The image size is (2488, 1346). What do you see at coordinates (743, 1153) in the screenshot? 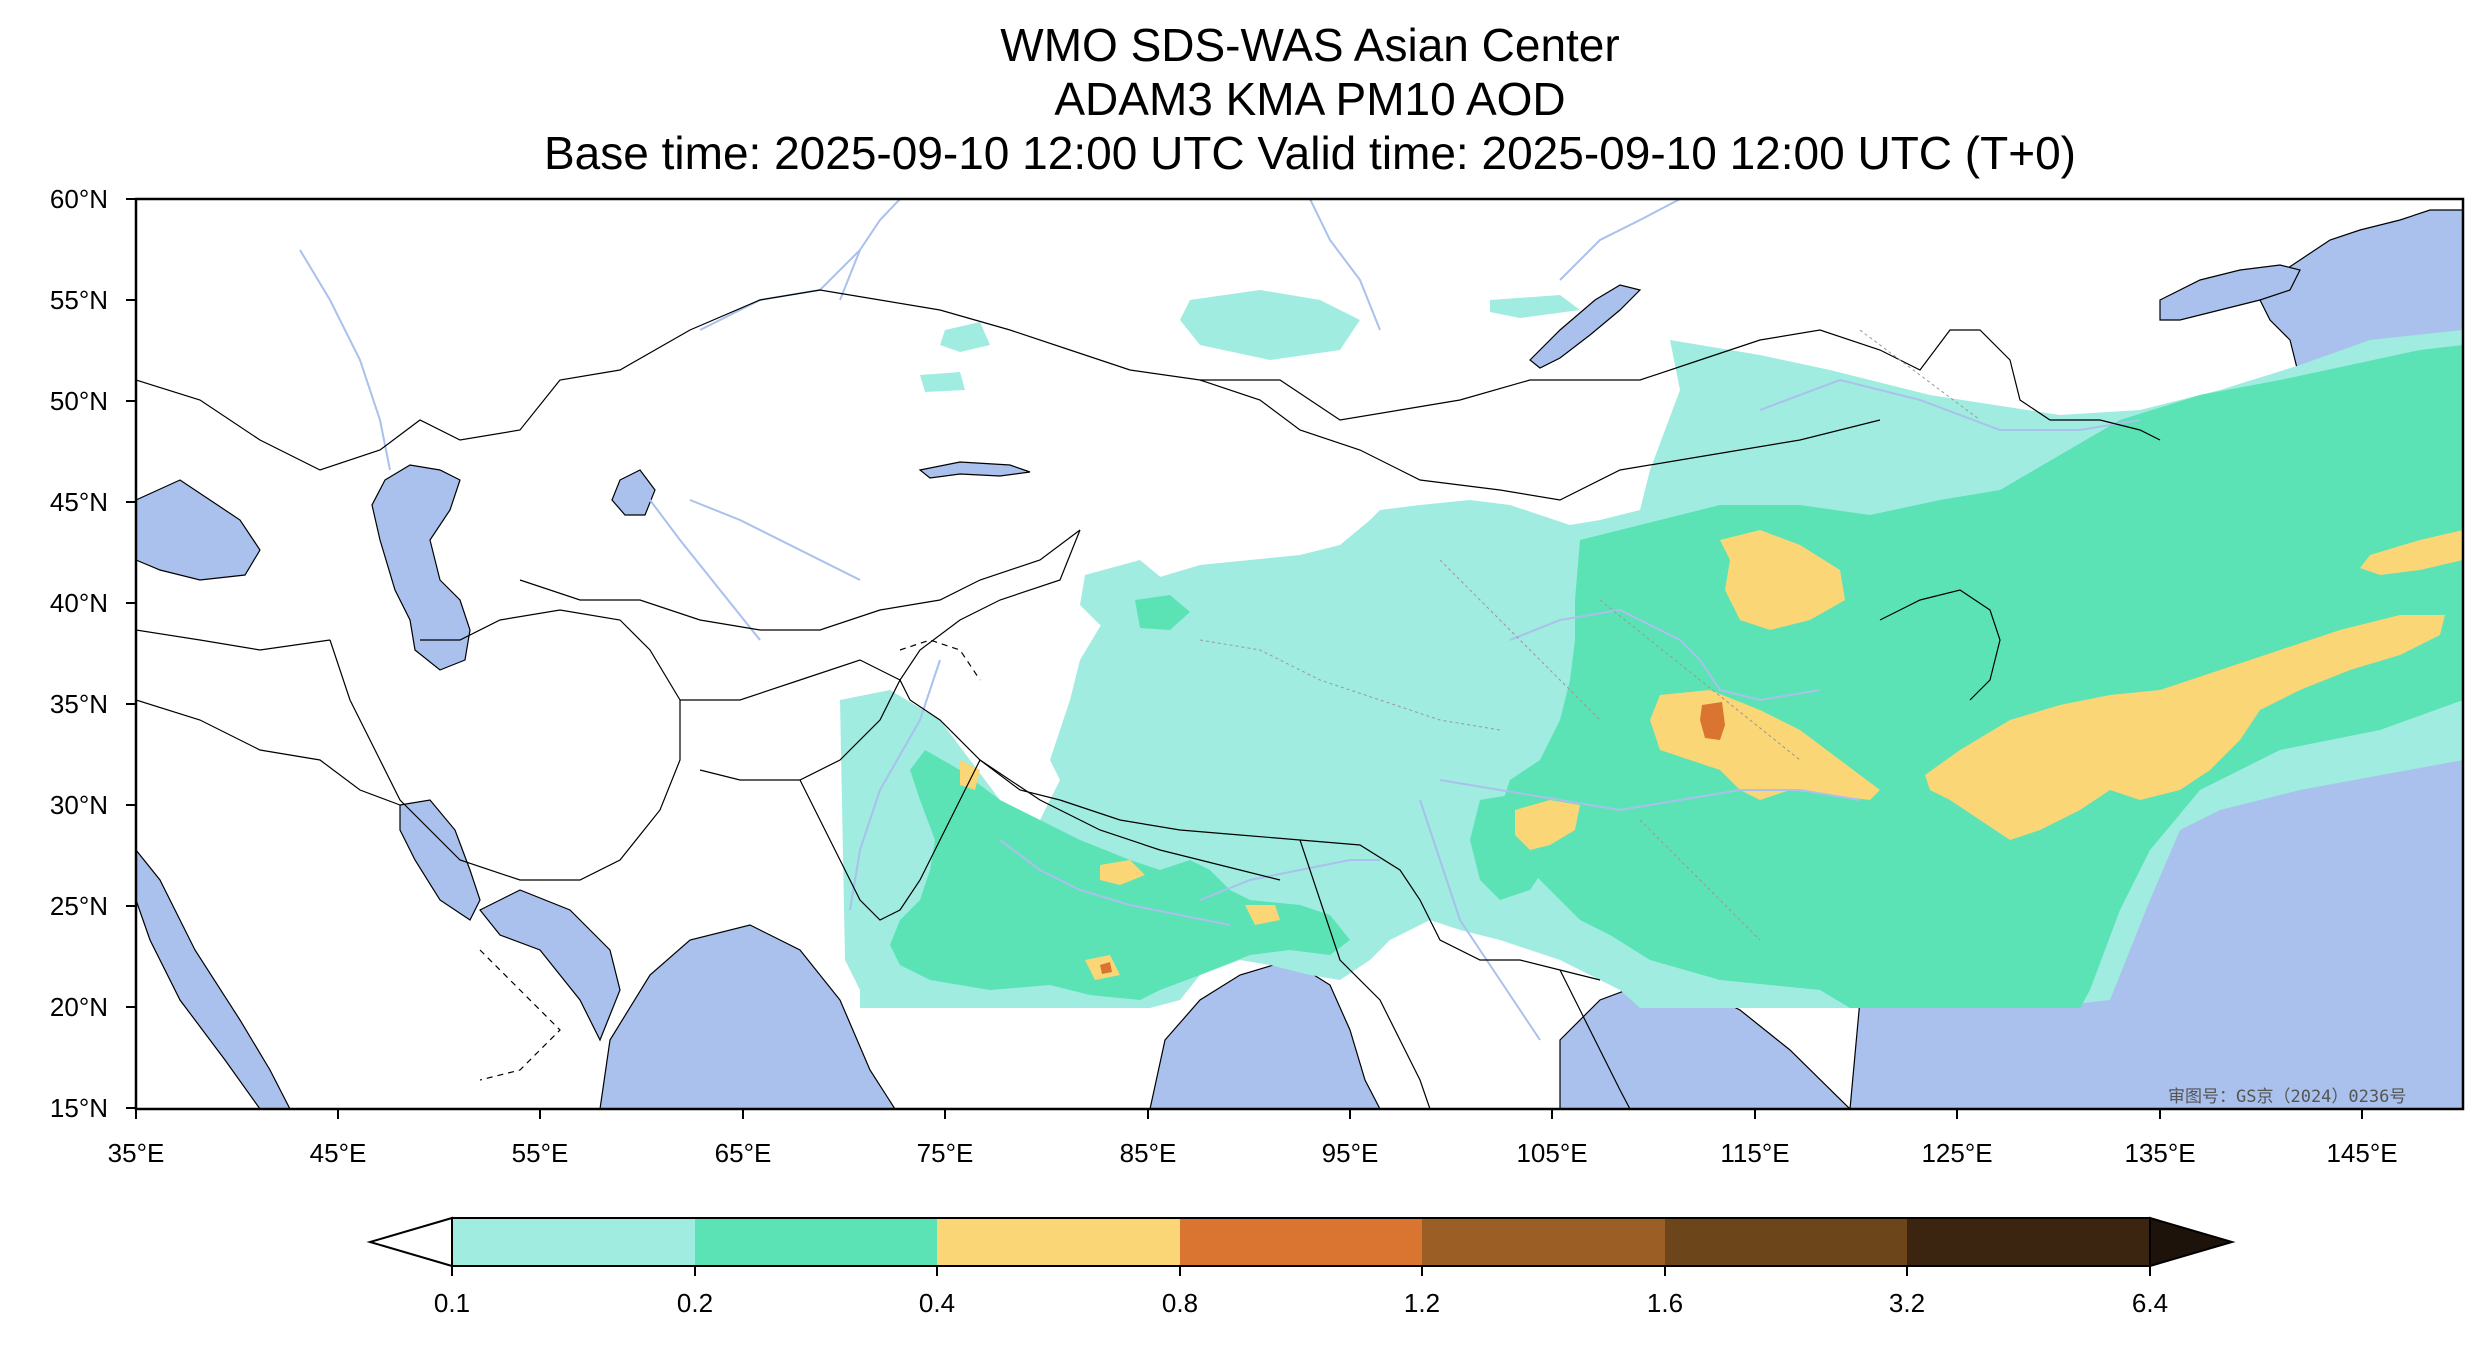
I see `lon-label-65: 65°E` at bounding box center [743, 1153].